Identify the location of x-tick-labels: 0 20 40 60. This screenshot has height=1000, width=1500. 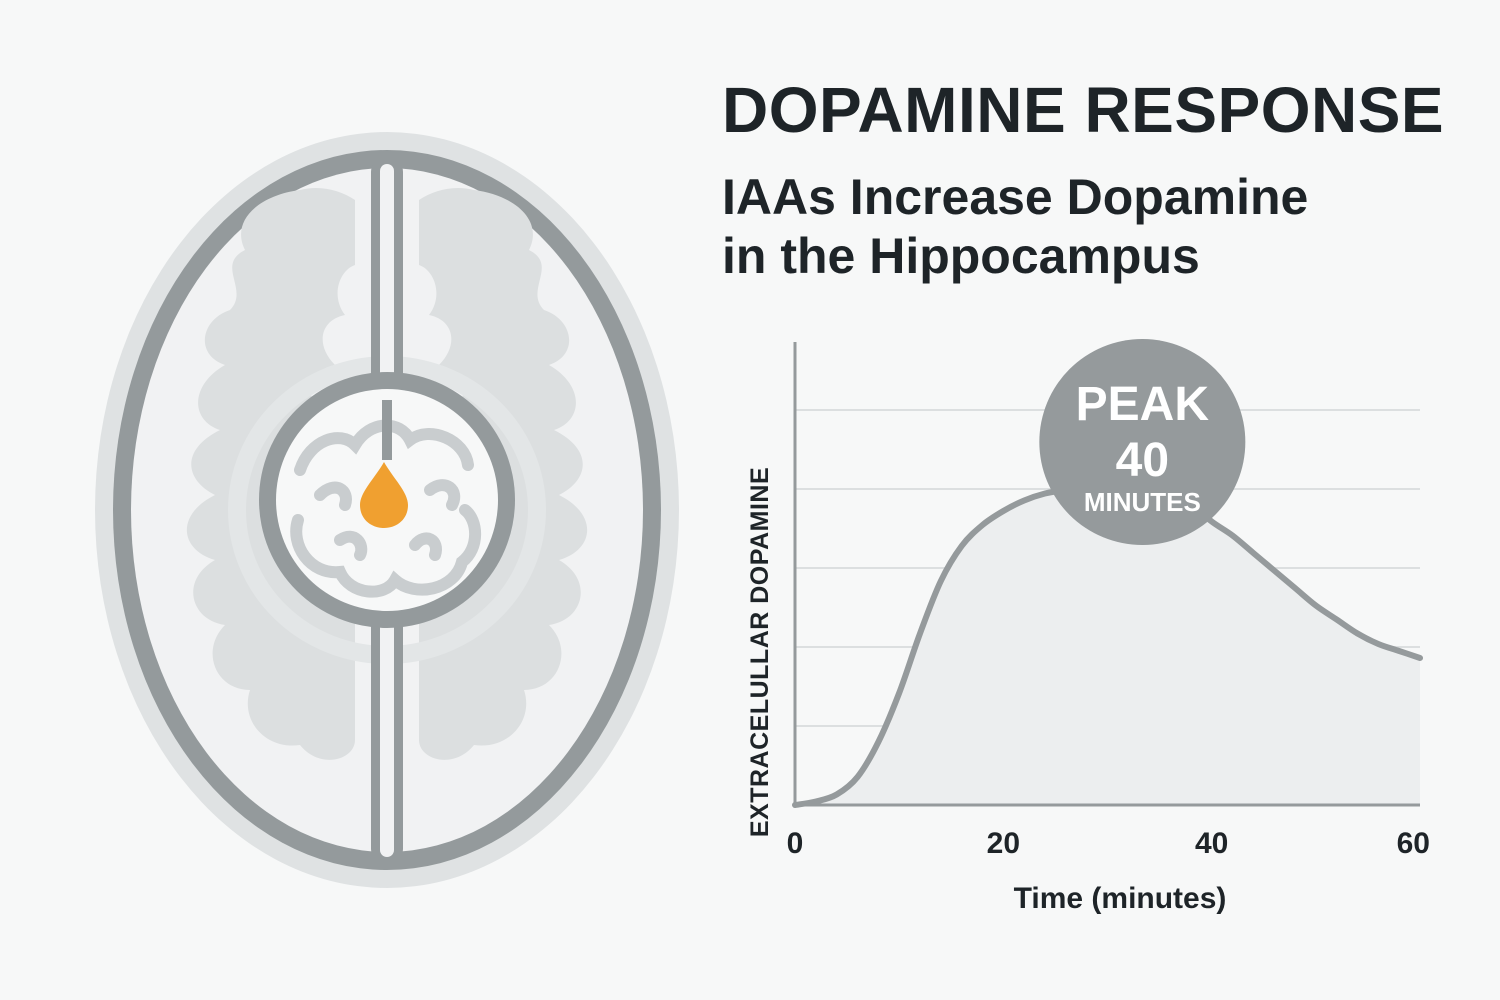
(1108, 843).